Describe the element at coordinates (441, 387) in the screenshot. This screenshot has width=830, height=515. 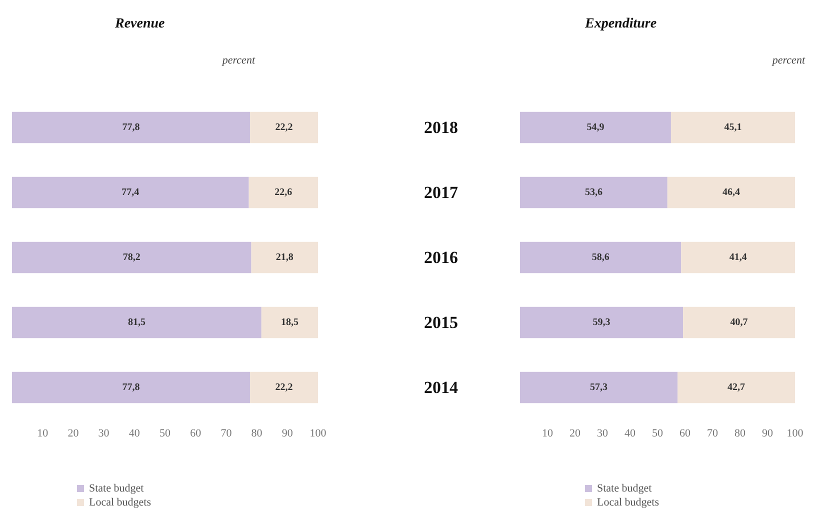
I see `y-tick-label: 2014` at that location.